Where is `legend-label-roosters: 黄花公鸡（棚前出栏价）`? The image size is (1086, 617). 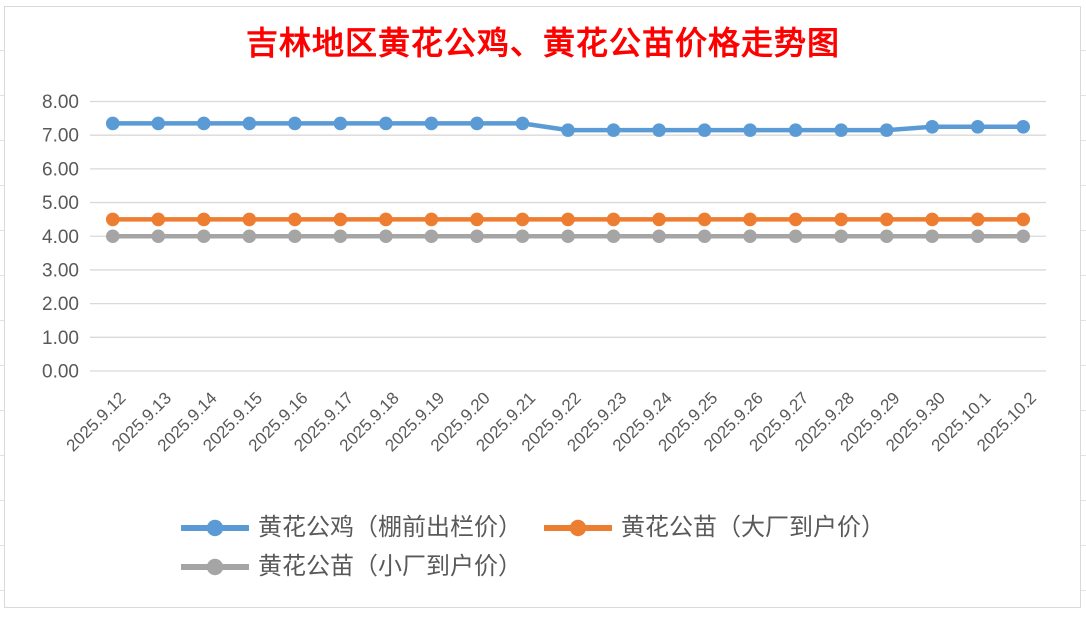
legend-label-roosters: 黄花公鸡（棚前出栏价） is located at coordinates (390, 527).